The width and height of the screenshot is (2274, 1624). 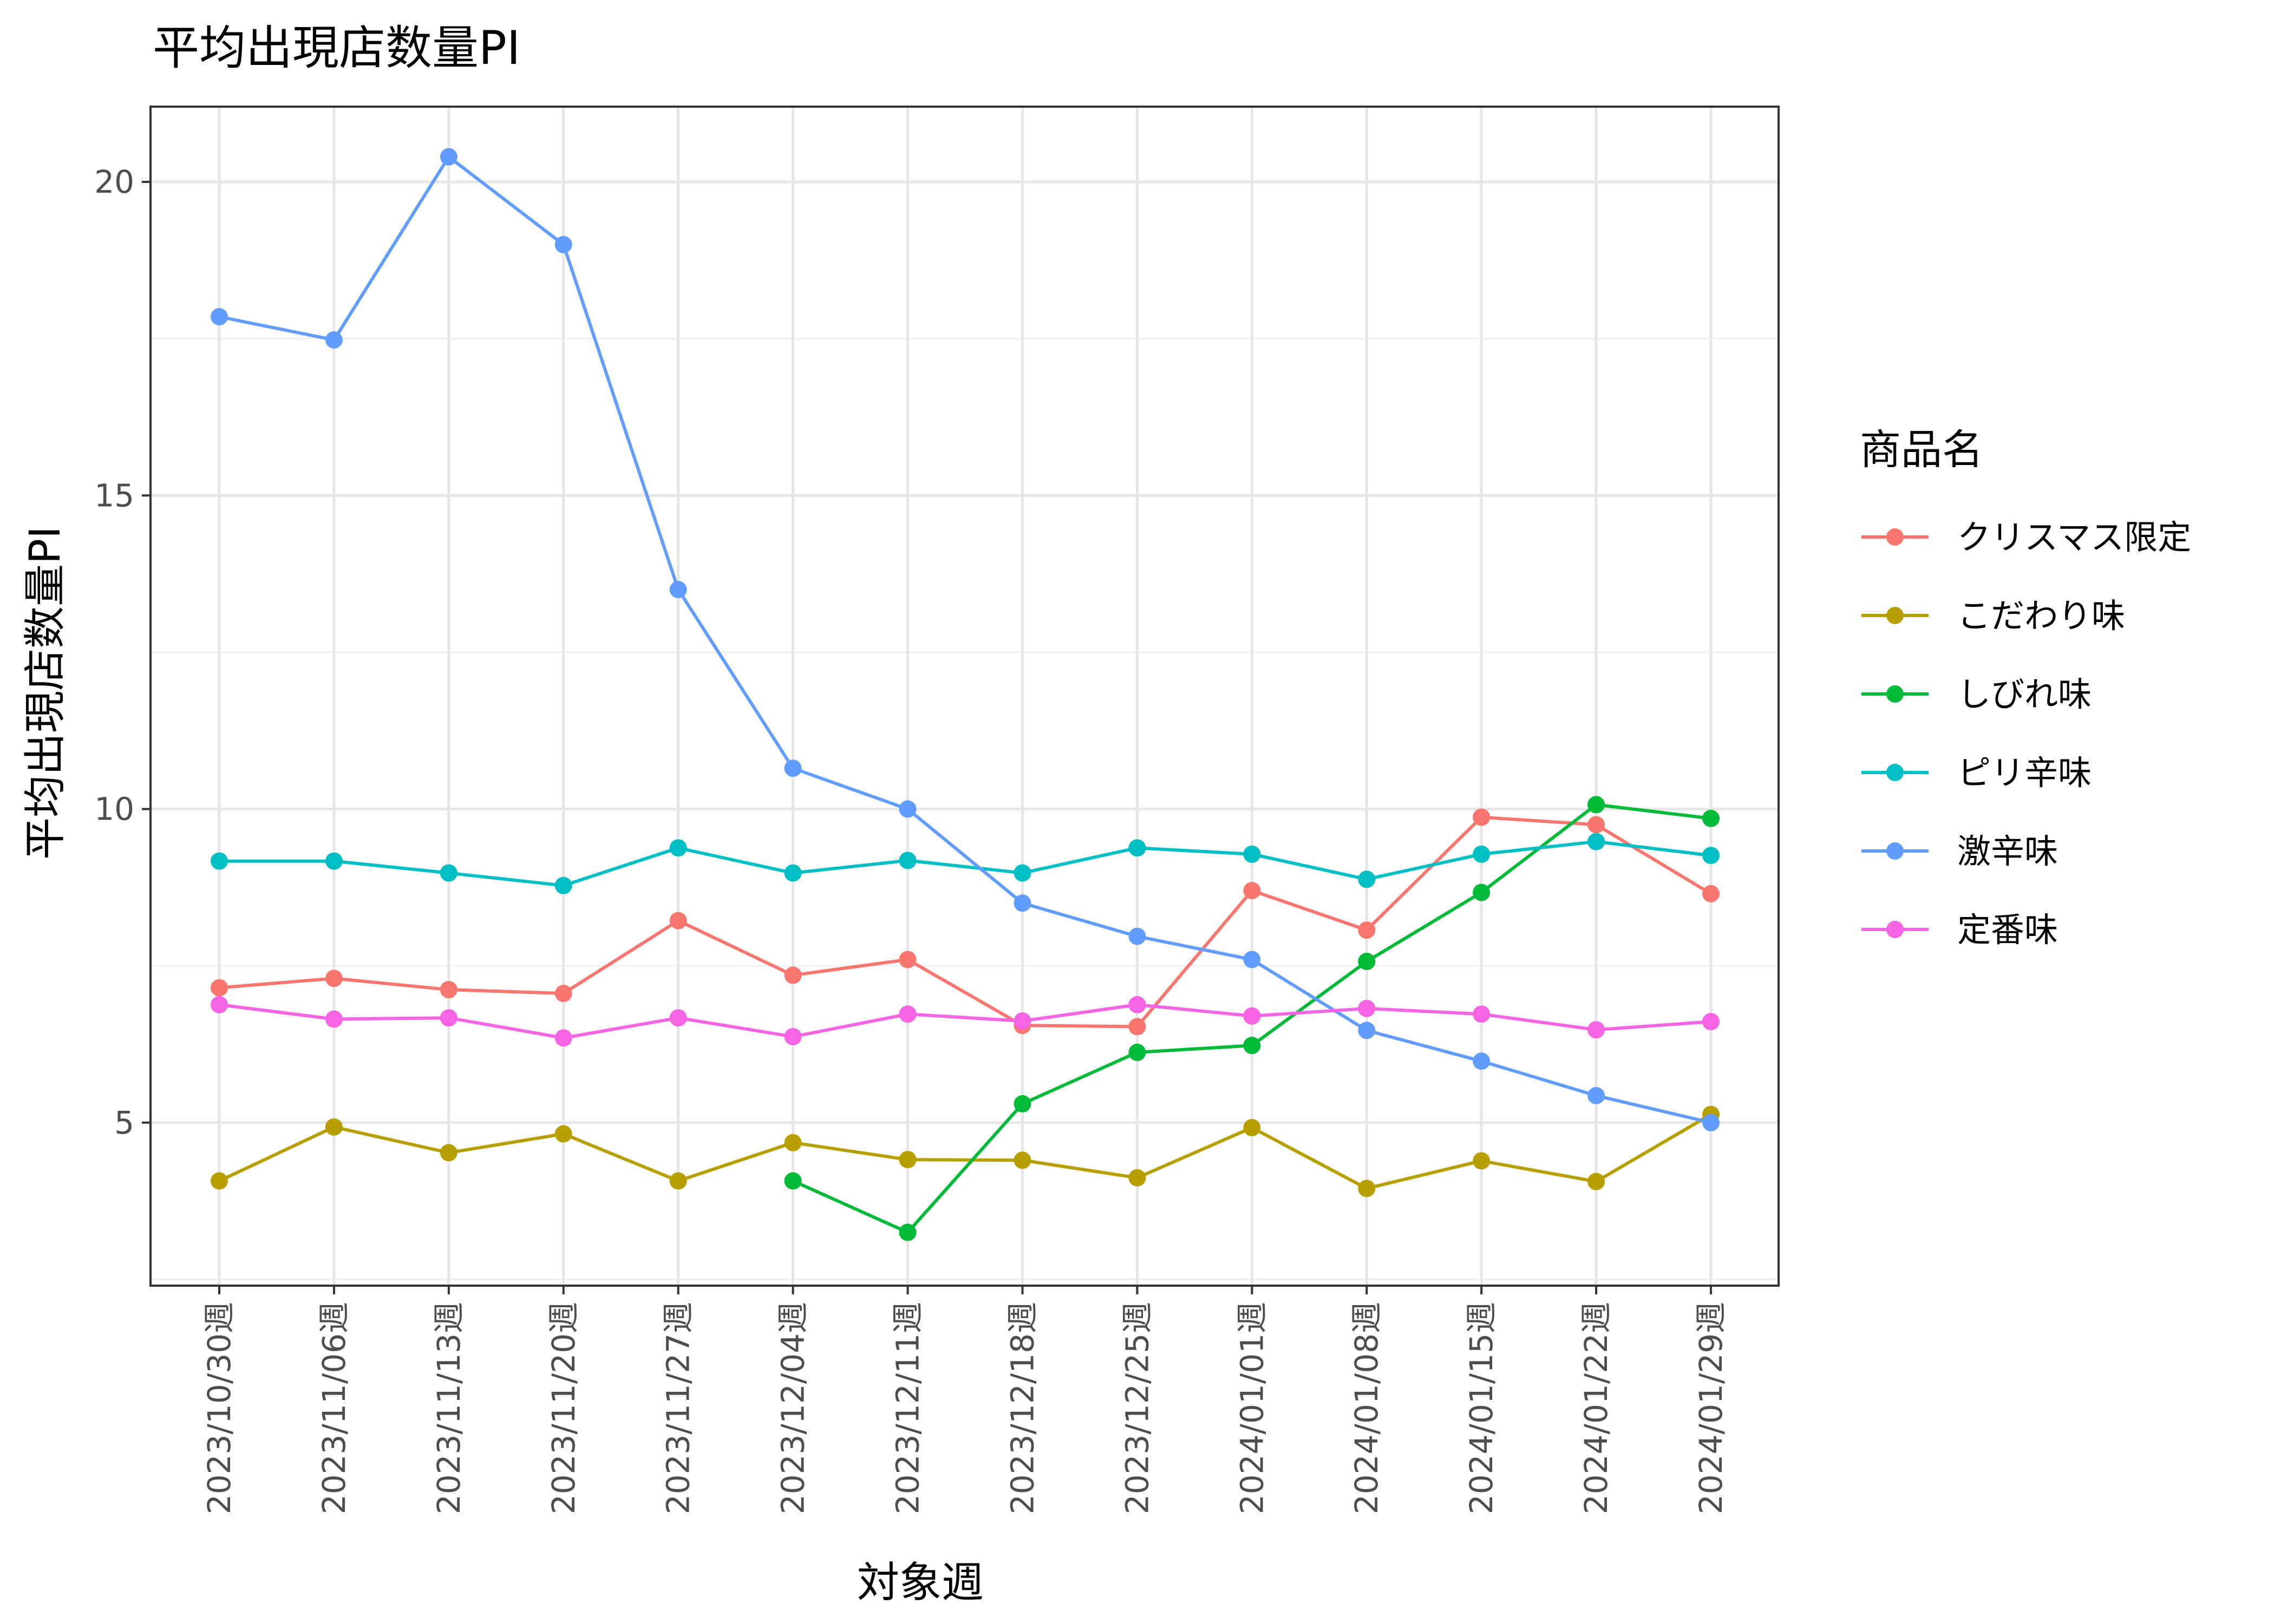 I want to click on x-tick-label: 2023/11/13週, so click(x=449, y=1408).